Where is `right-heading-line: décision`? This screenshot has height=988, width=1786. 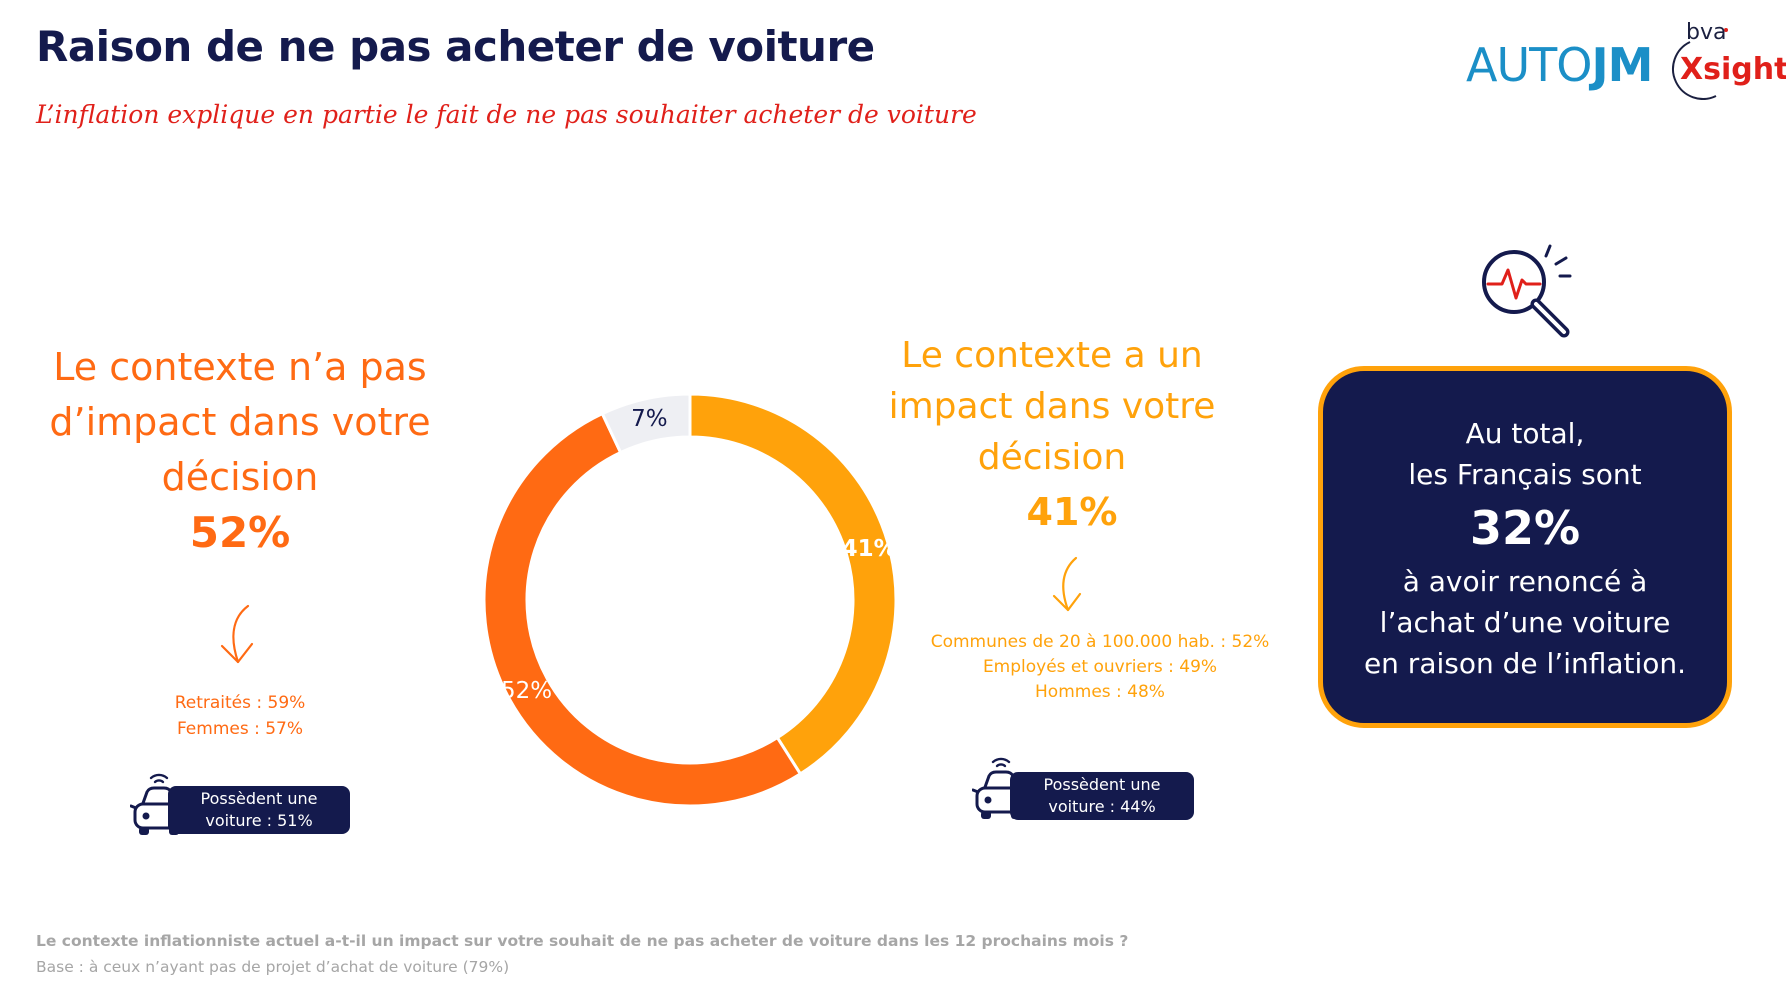 right-heading-line: décision is located at coordinates (1052, 457).